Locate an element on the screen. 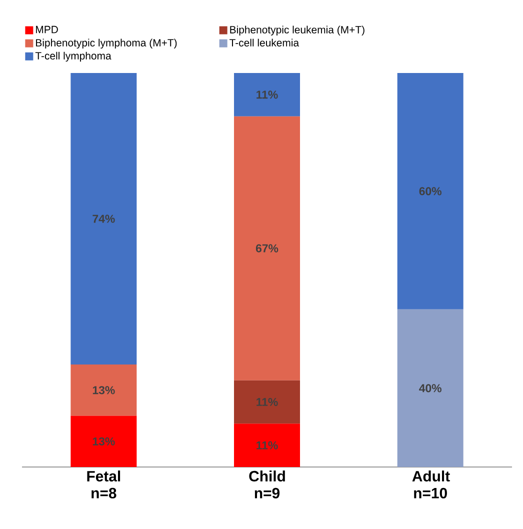 The width and height of the screenshot is (523, 529). x-tick-label: Adult n=10 is located at coordinates (431, 484).